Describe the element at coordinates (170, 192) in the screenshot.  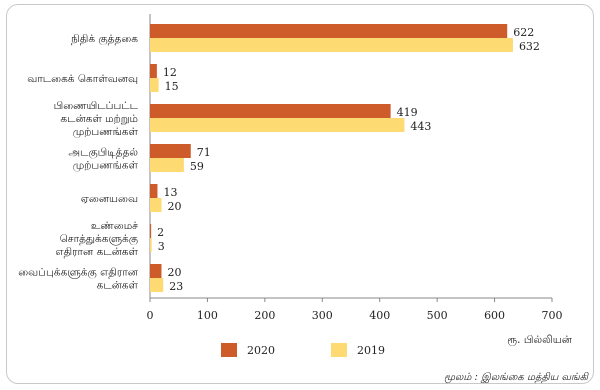
I see `data-label-2020: 13` at that location.